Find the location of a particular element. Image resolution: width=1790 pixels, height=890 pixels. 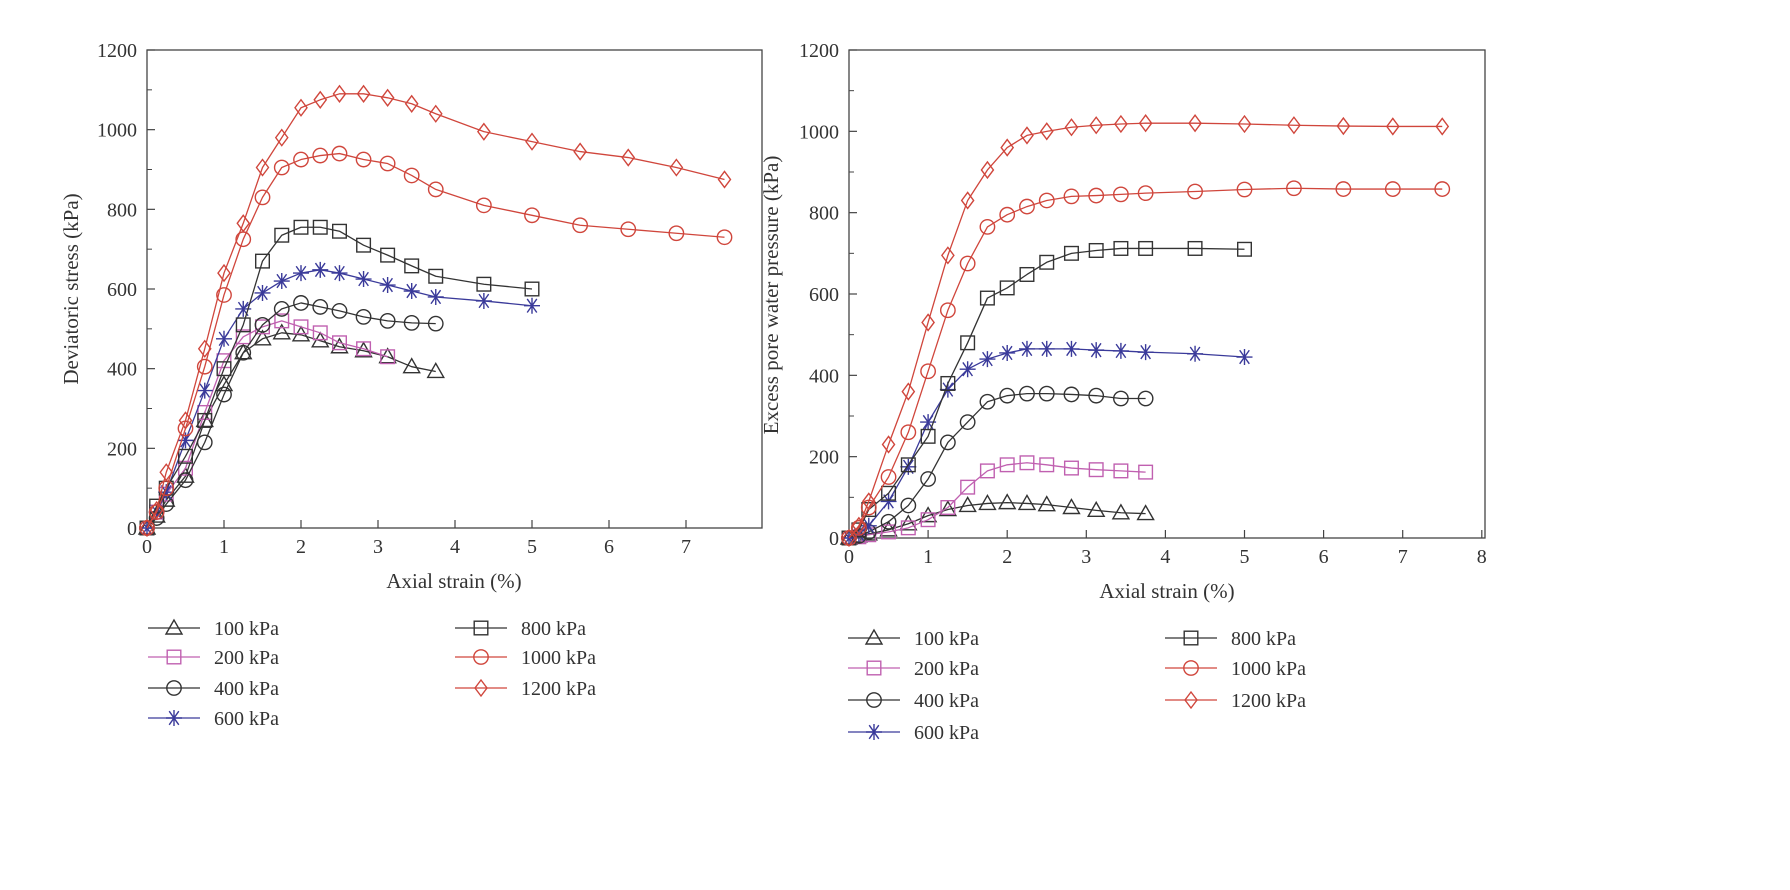

legend-item: 400 kPa is located at coordinates (213, 689).